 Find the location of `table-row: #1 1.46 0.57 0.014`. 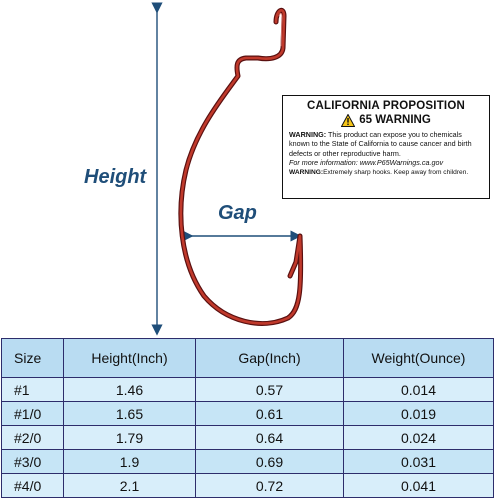

table-row: #1 1.46 0.57 0.014 is located at coordinates (247, 389).